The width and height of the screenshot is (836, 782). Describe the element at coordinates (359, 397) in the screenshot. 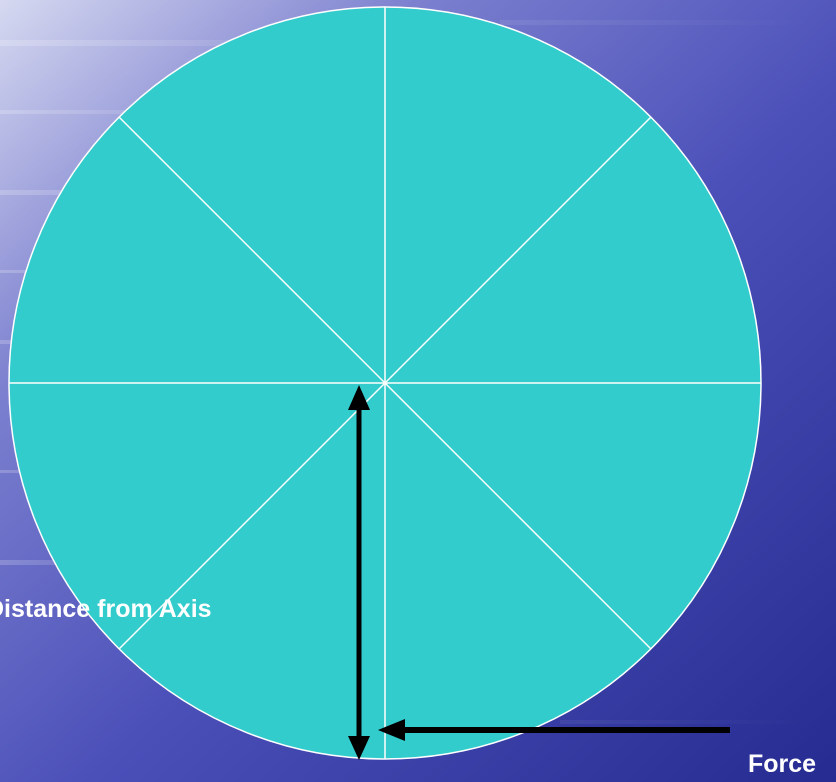

I see `distance-arrowhead-top` at that location.